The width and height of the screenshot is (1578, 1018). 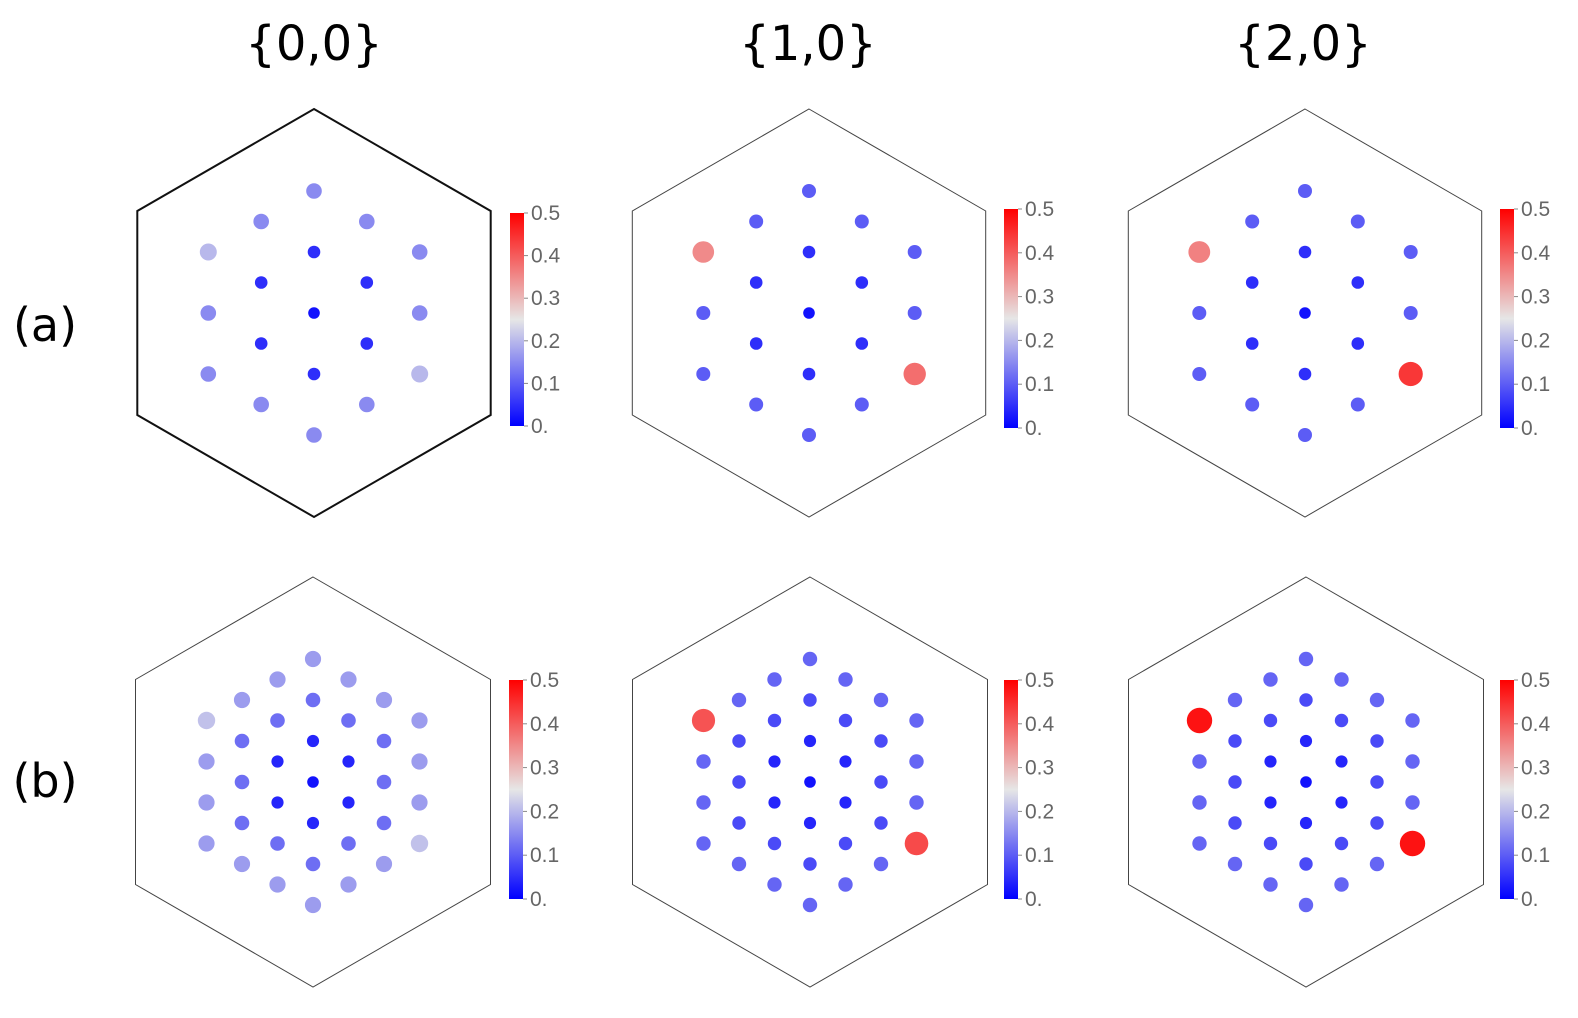 What do you see at coordinates (348, 313) in the screenshot?
I see `panel-0: 0. 0.1 0.2 0.3 0.4 0.5` at bounding box center [348, 313].